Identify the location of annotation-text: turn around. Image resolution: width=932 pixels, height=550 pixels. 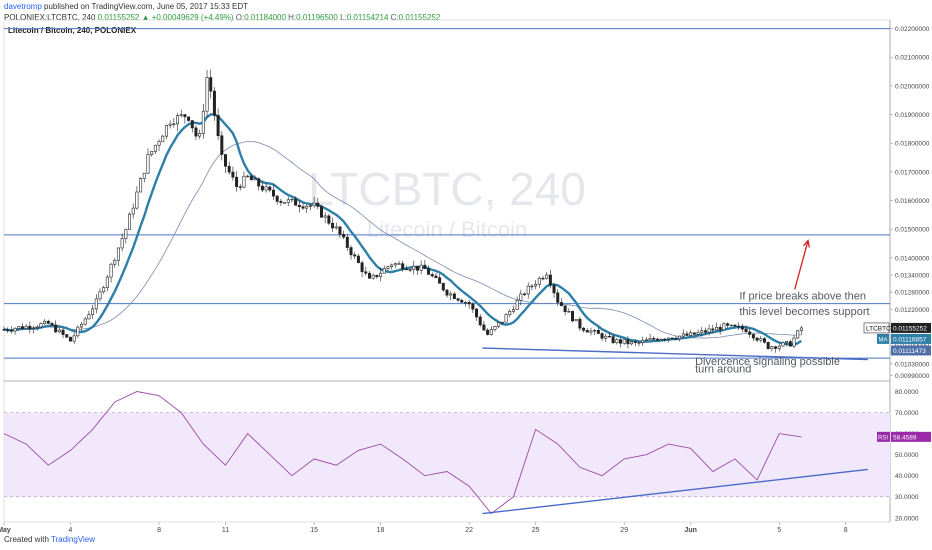
(723, 369).